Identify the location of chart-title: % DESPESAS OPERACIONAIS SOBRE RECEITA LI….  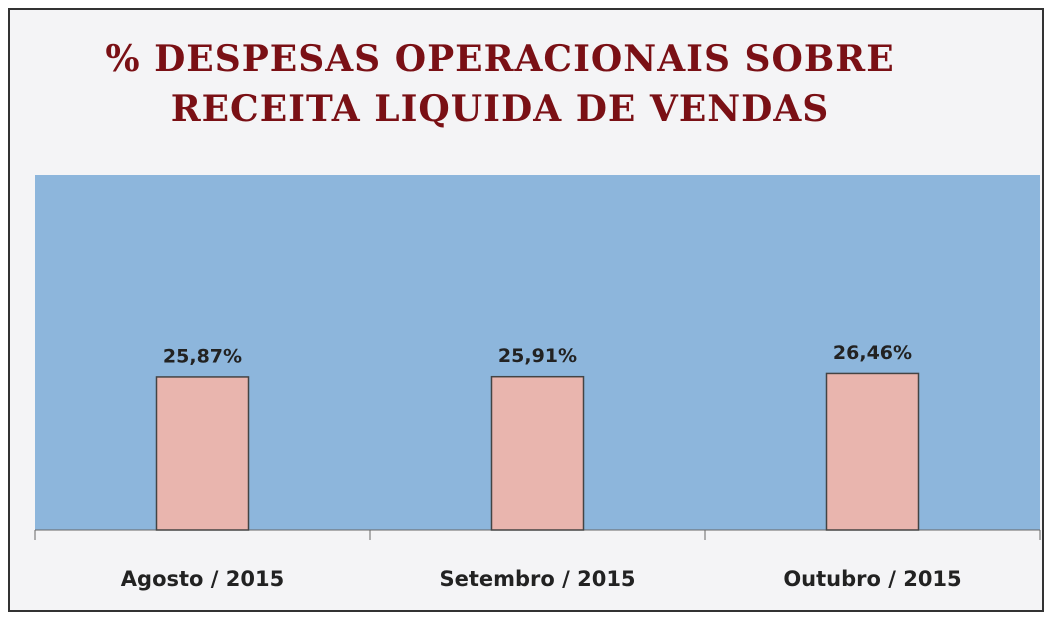
(500, 84).